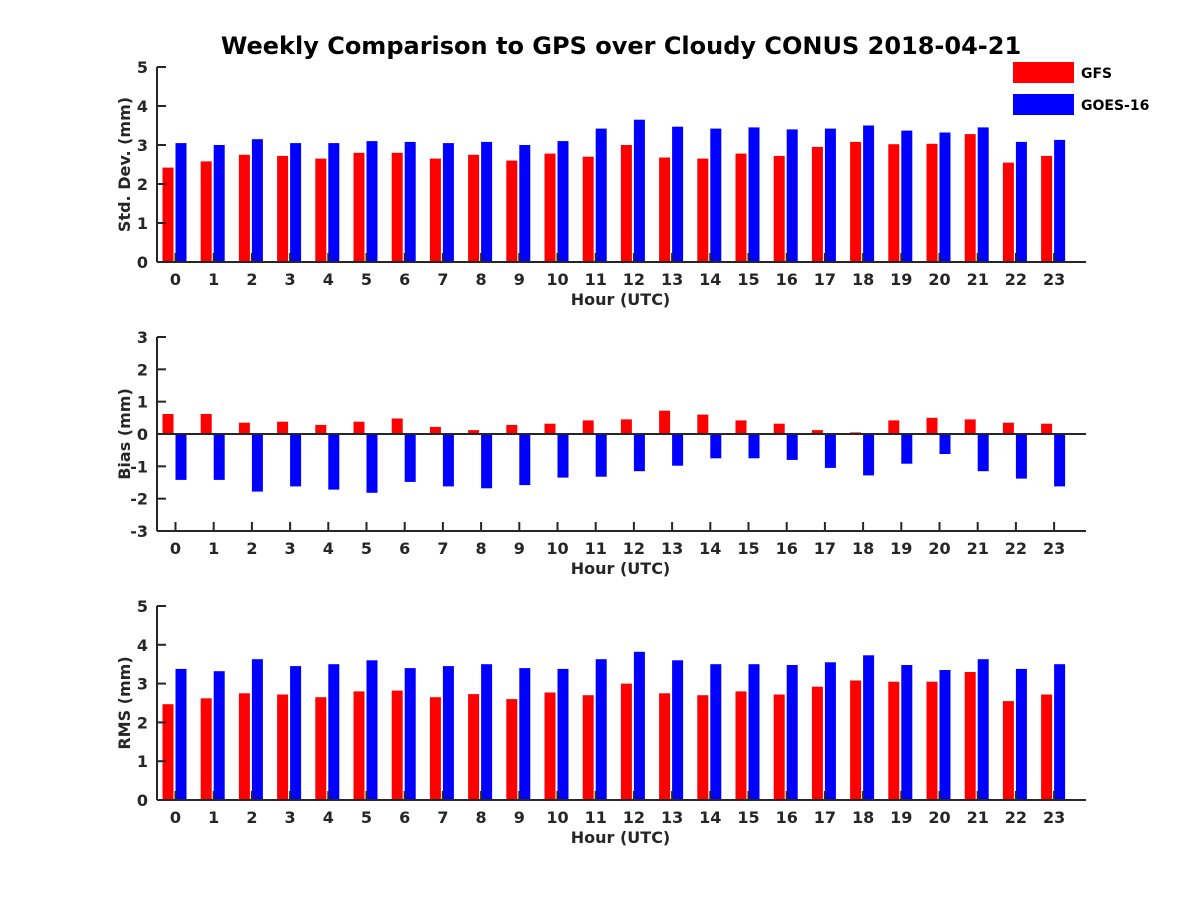 The width and height of the screenshot is (1200, 900). What do you see at coordinates (481, 548) in the screenshot?
I see `x-tick-label: 8` at bounding box center [481, 548].